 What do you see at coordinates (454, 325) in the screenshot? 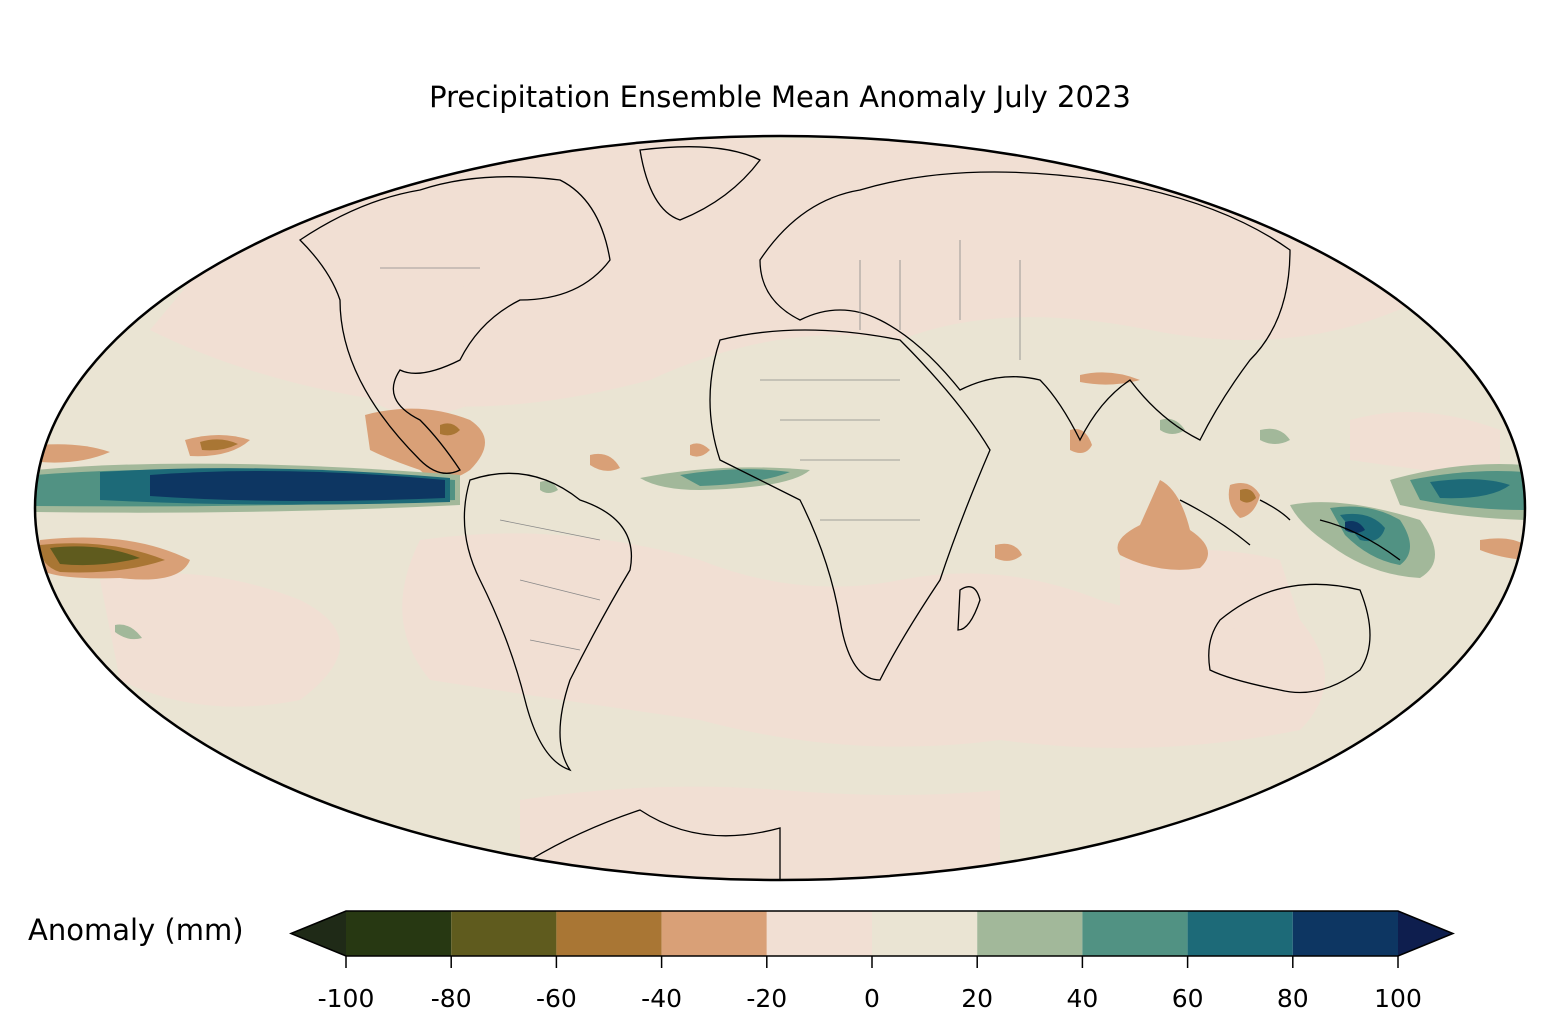
I see `north-america-outline` at bounding box center [454, 325].